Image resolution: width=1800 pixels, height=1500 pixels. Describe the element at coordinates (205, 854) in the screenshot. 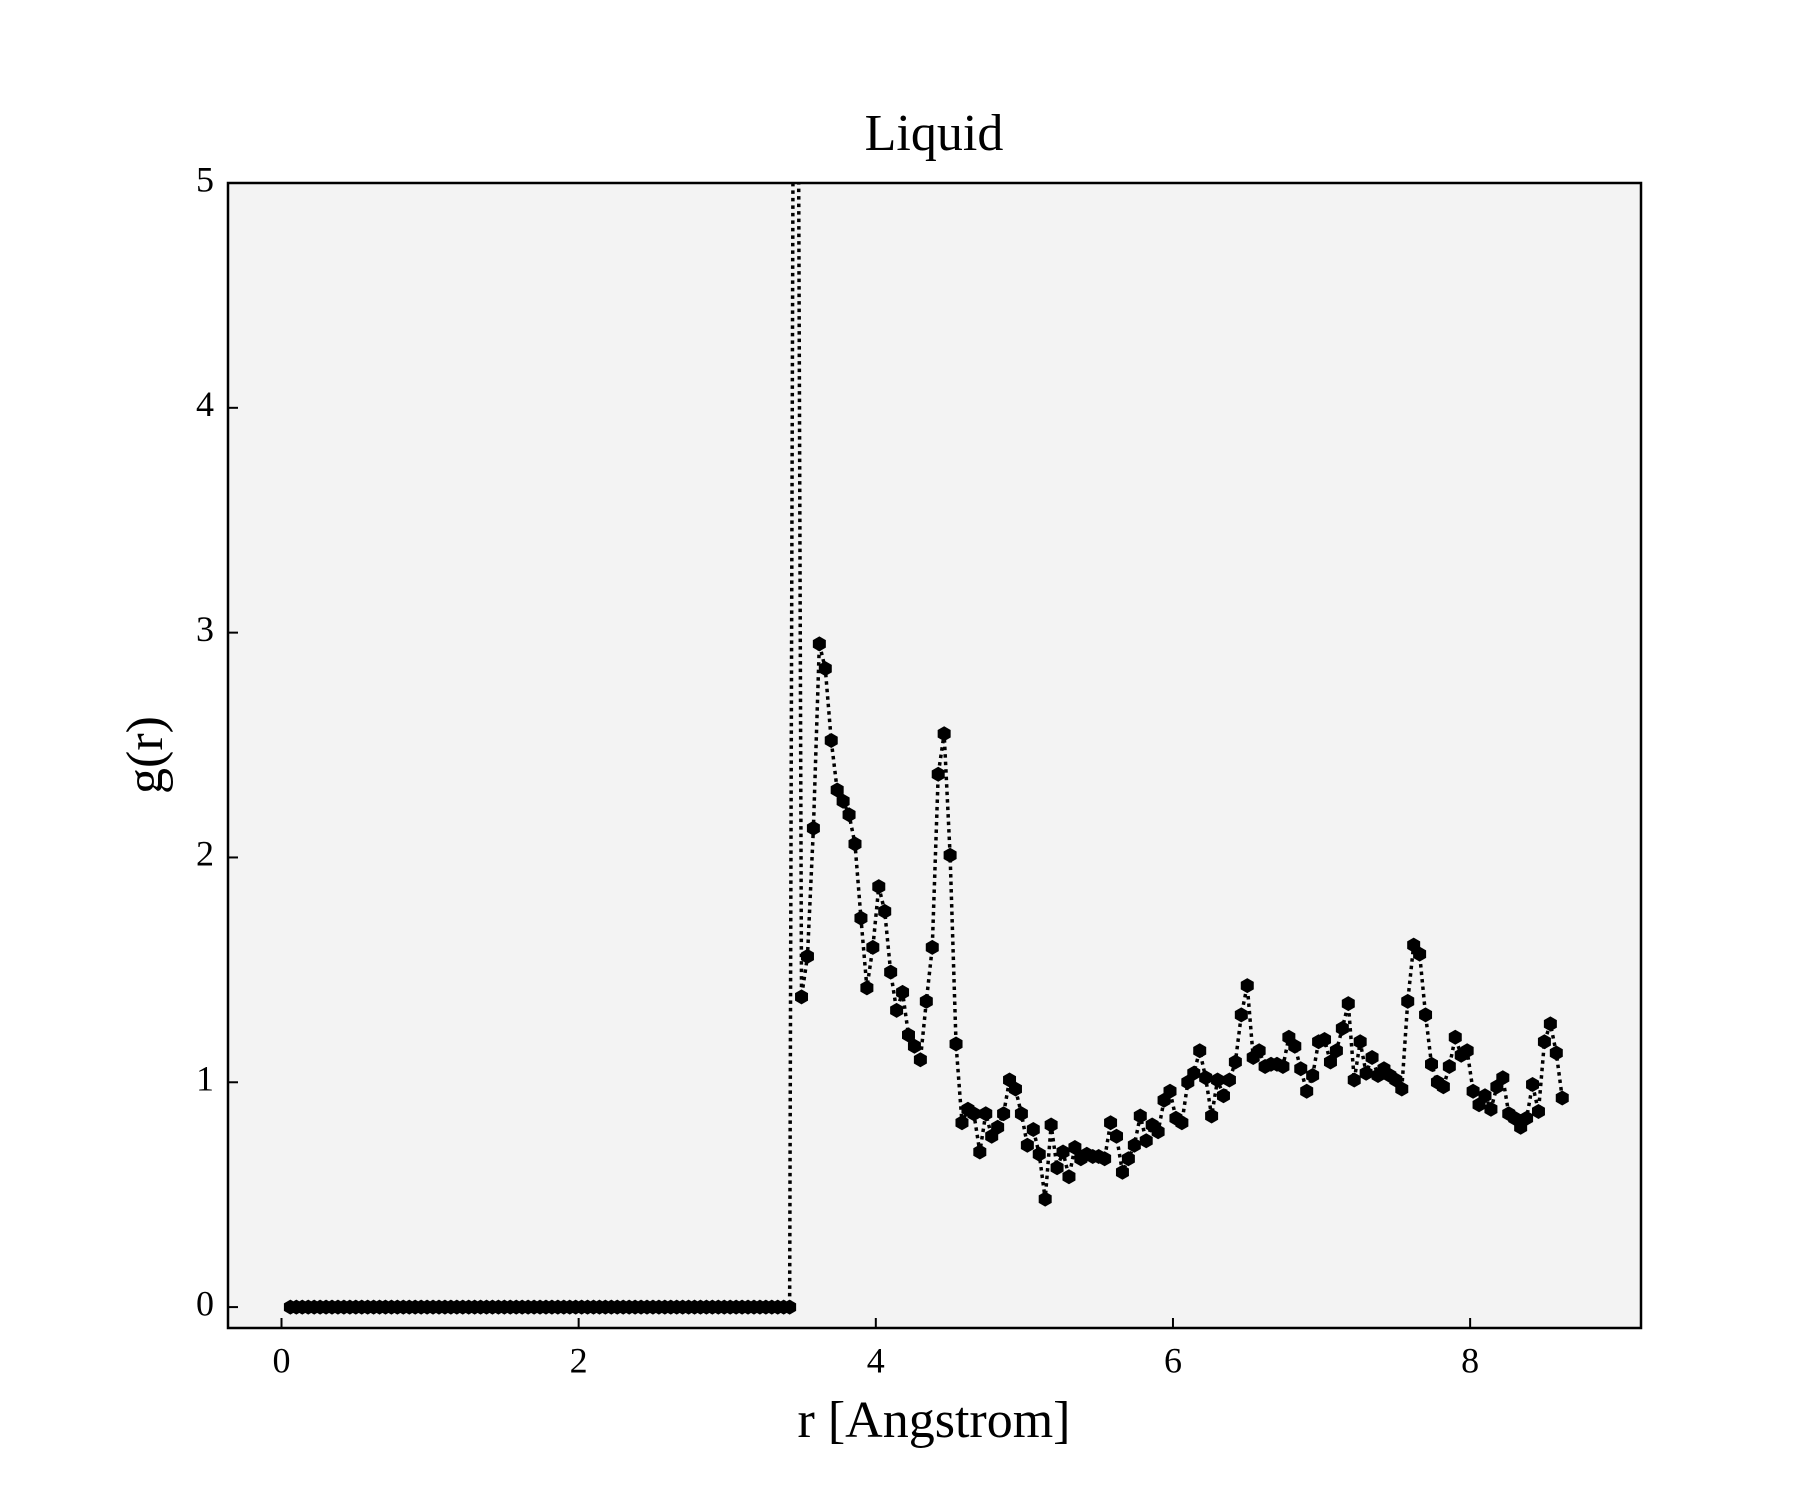

I see `y-tick-label: 2` at that location.